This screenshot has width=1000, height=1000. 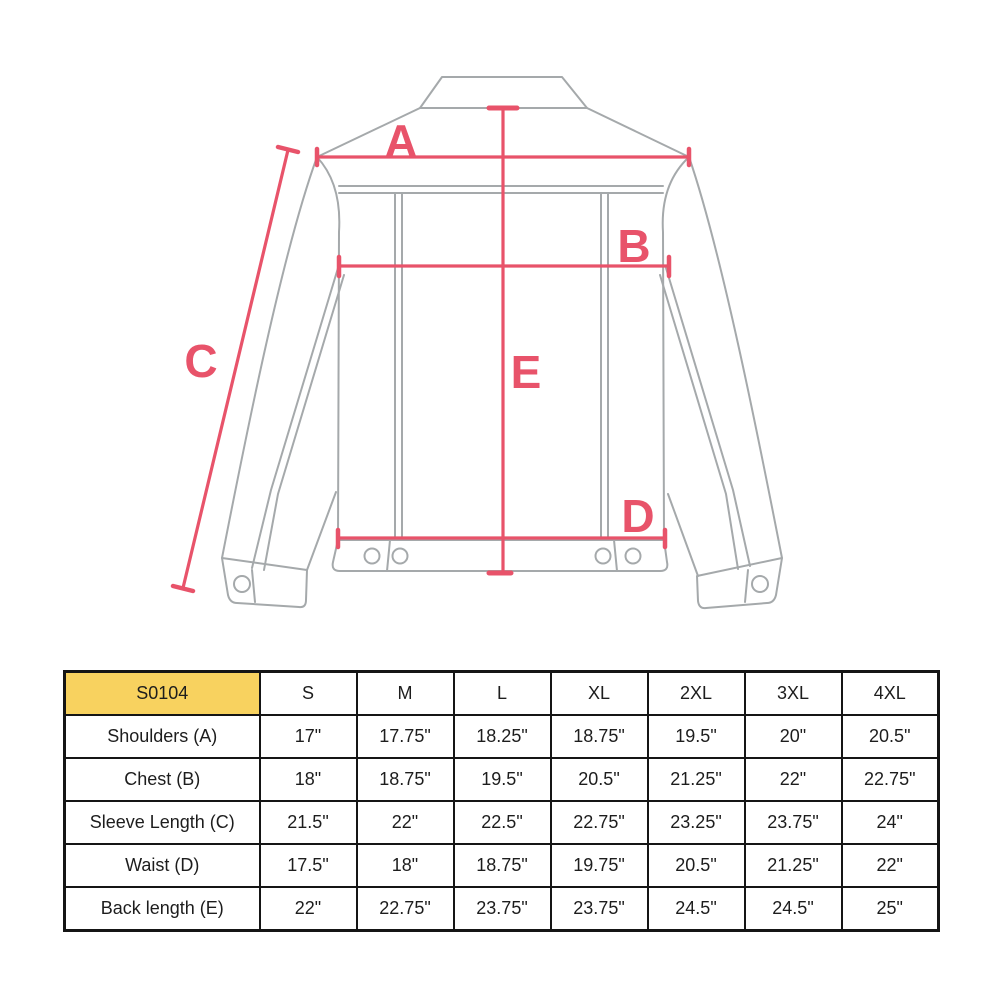 I want to click on cuff-left-button, so click(x=242, y=584).